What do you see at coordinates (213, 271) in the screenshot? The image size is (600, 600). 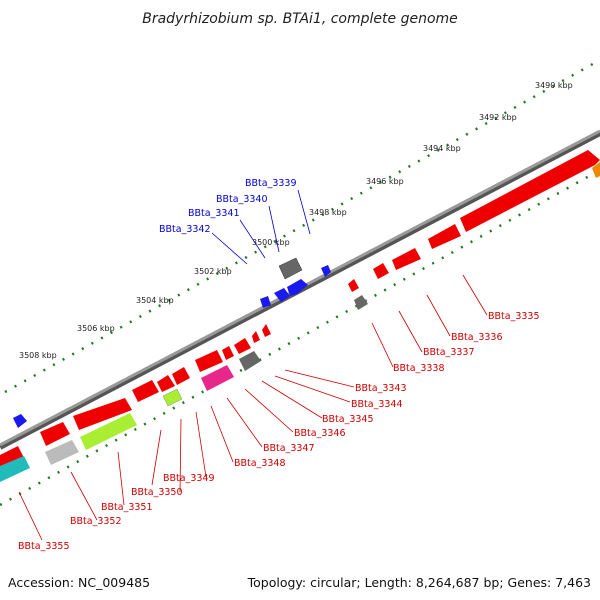 I see `ruler-label-3502: 3502 kbp` at bounding box center [213, 271].